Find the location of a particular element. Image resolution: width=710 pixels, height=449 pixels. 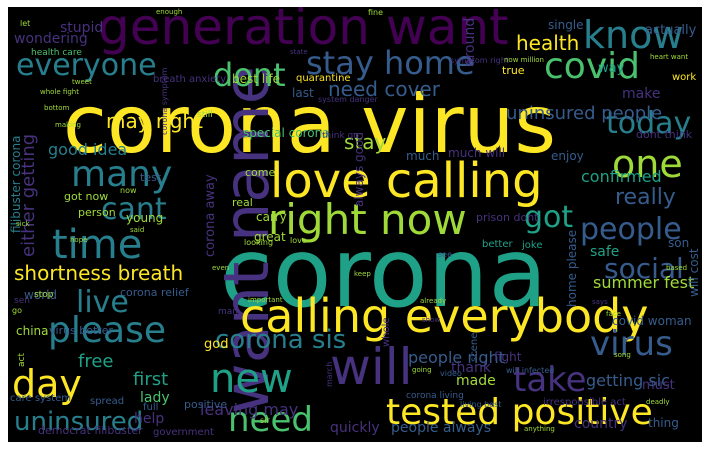

word-covid-woman: covid woman is located at coordinates (652, 321).